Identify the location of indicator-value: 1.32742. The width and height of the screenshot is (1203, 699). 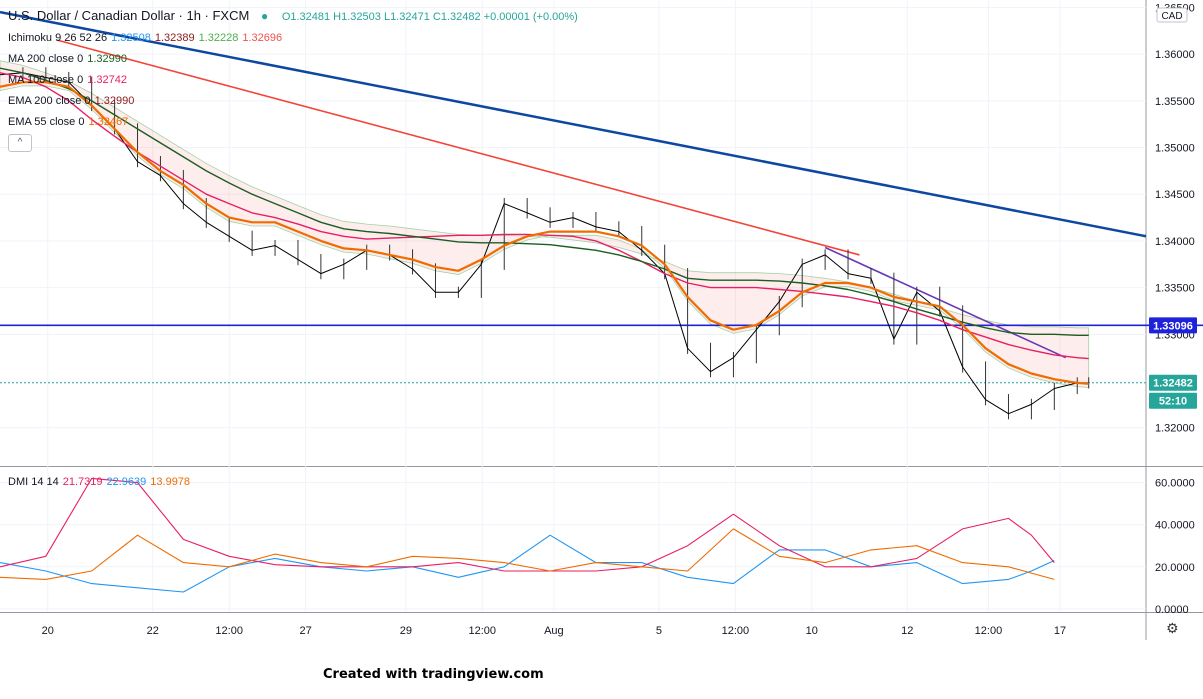
(107, 80).